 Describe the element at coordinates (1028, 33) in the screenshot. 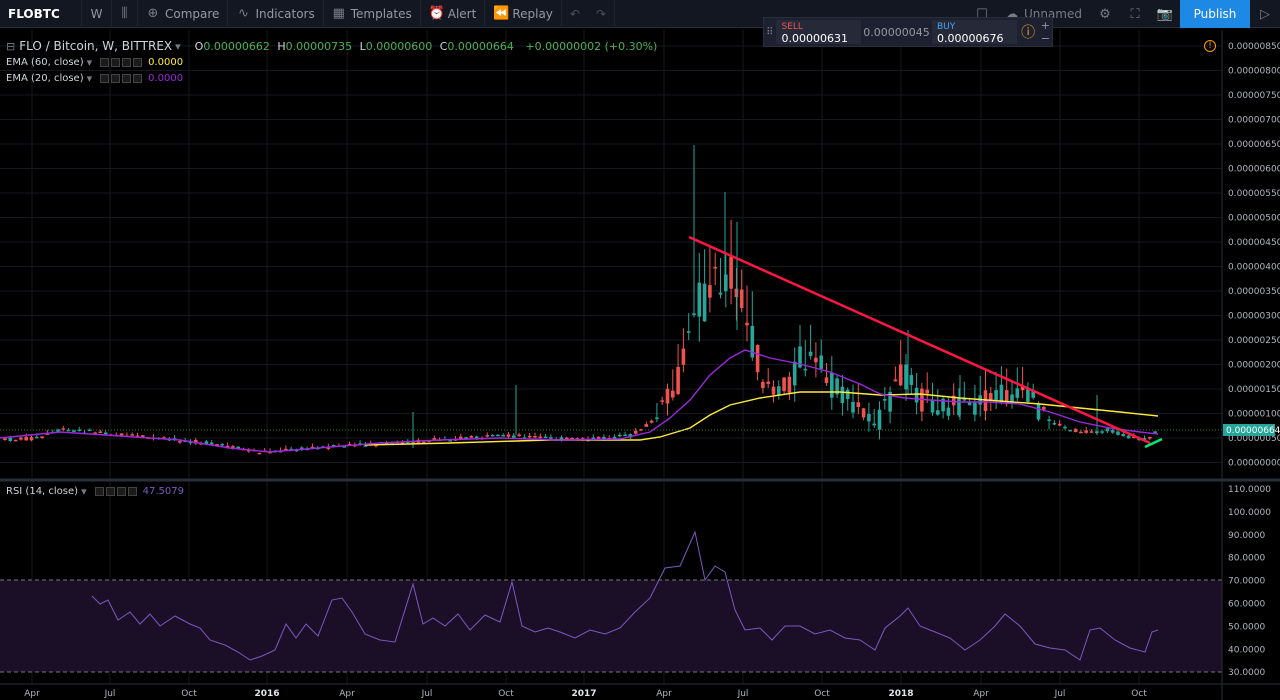

I see `info-icon: ⓘ` at that location.